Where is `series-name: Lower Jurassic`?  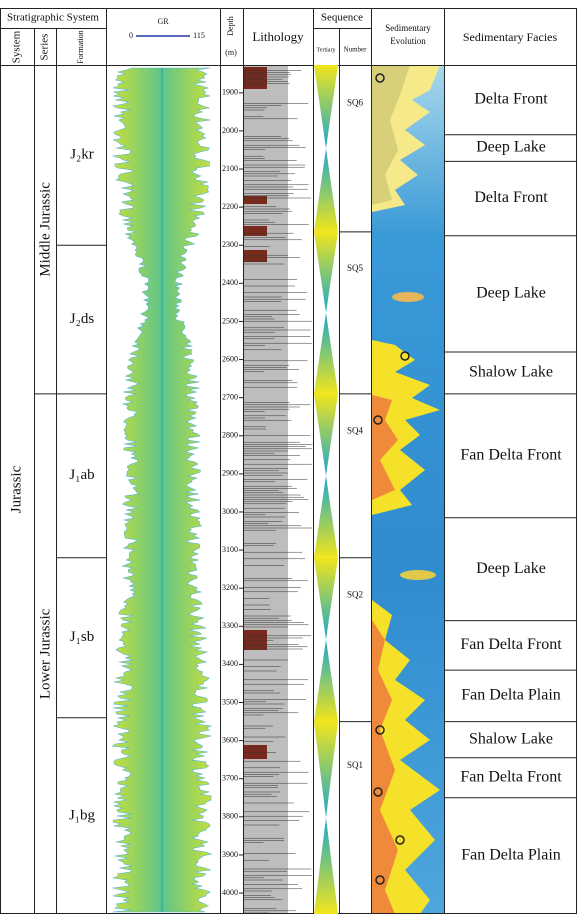 series-name: Lower Jurassic is located at coordinates (45, 653).